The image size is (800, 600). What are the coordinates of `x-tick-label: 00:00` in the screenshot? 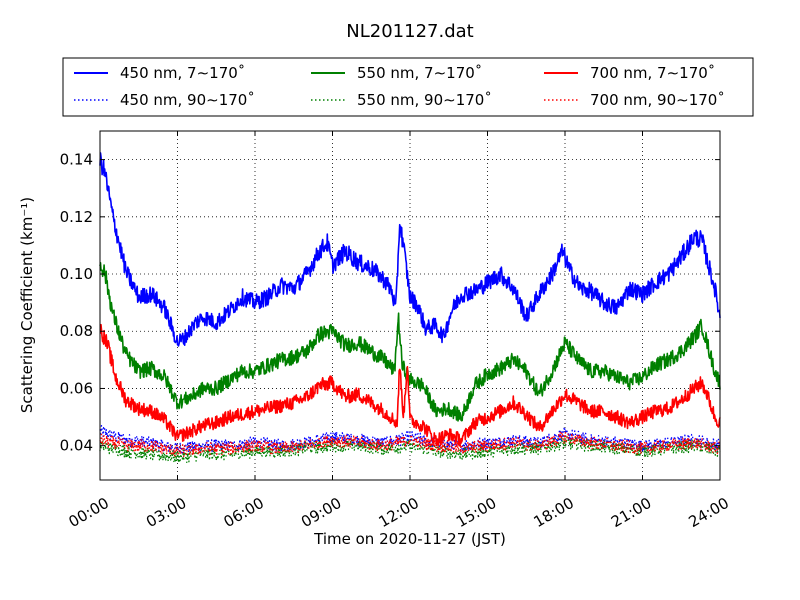 It's located at (89, 512).